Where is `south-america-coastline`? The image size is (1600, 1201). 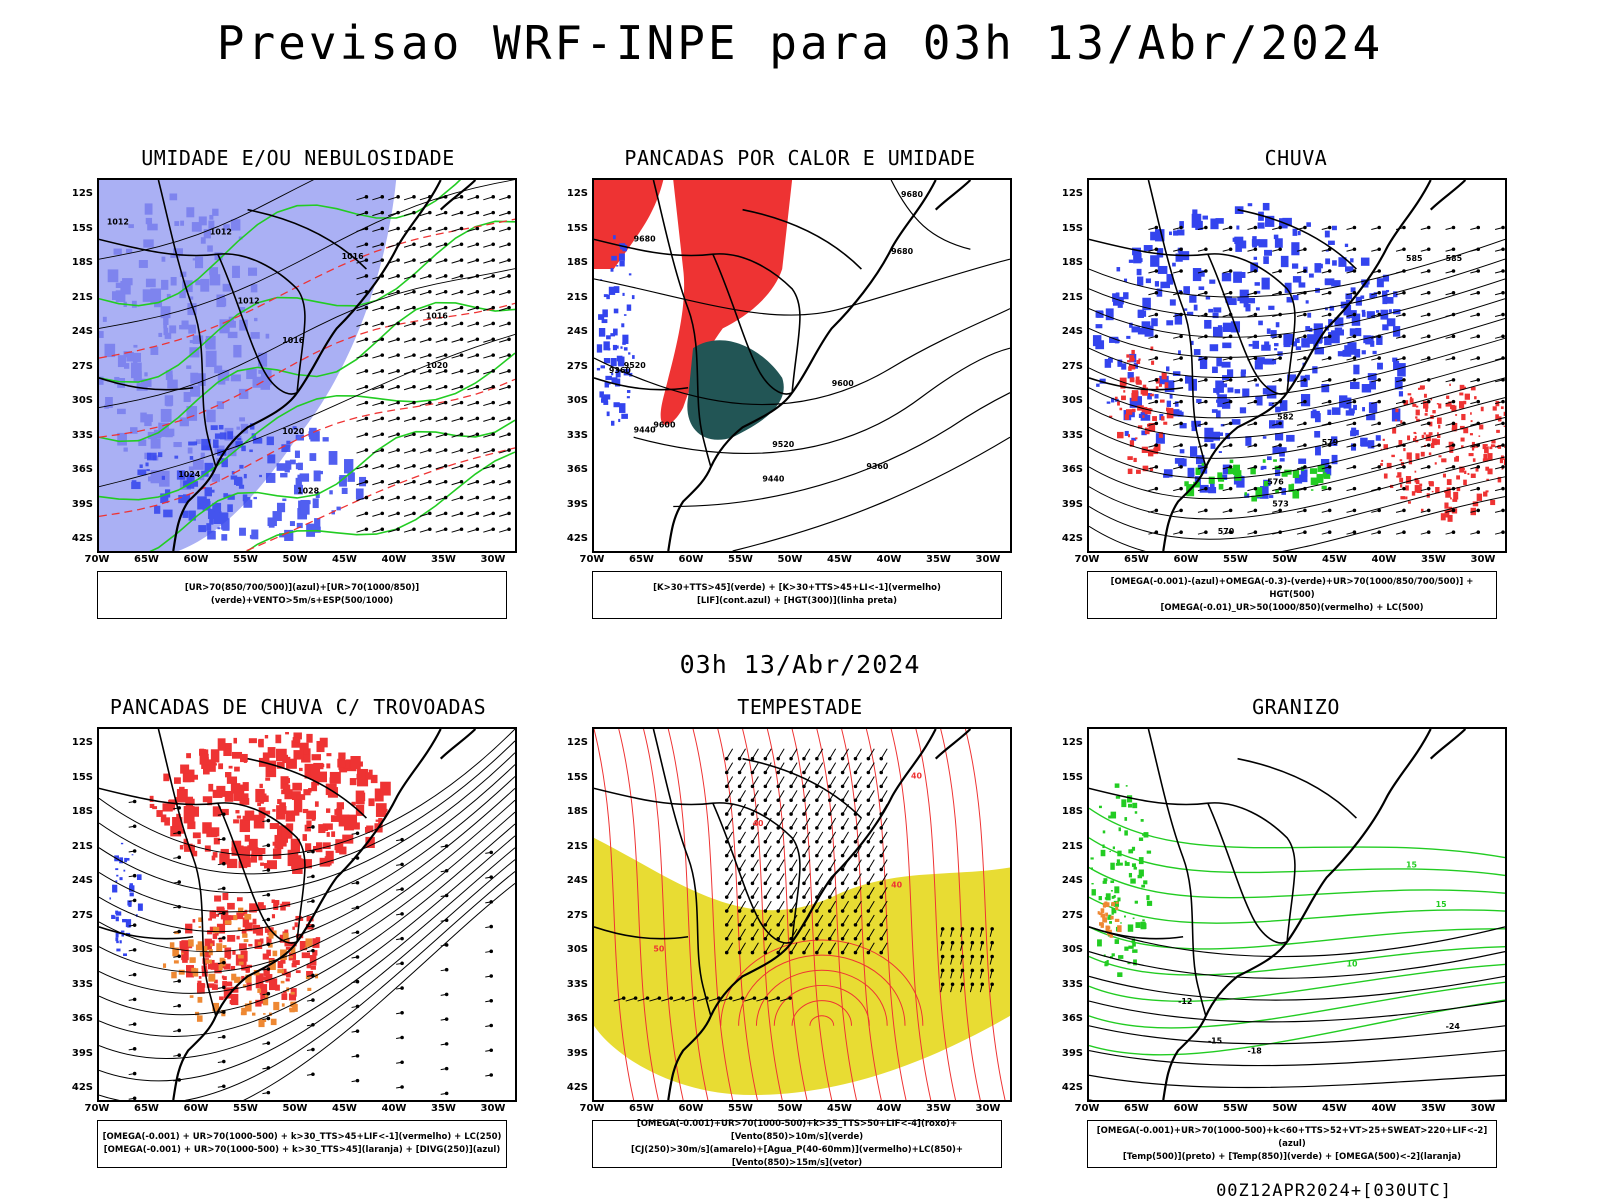 south-america-coastline is located at coordinates (1314, 365).